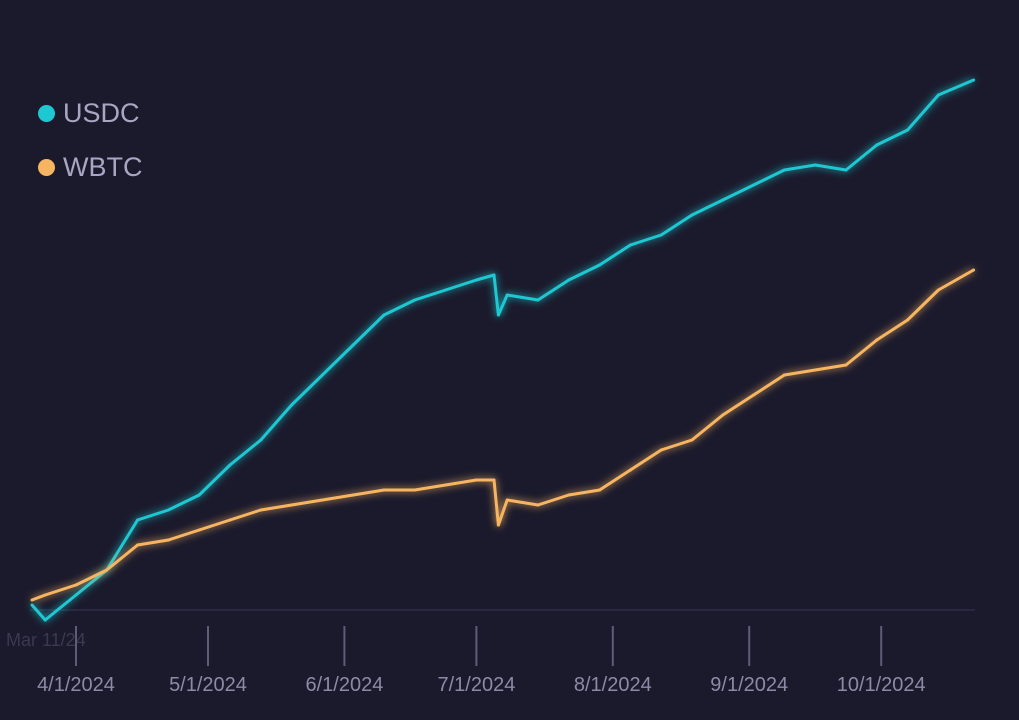 The height and width of the screenshot is (720, 1019). I want to click on x-tick-label: 9/1/2024, so click(749, 685).